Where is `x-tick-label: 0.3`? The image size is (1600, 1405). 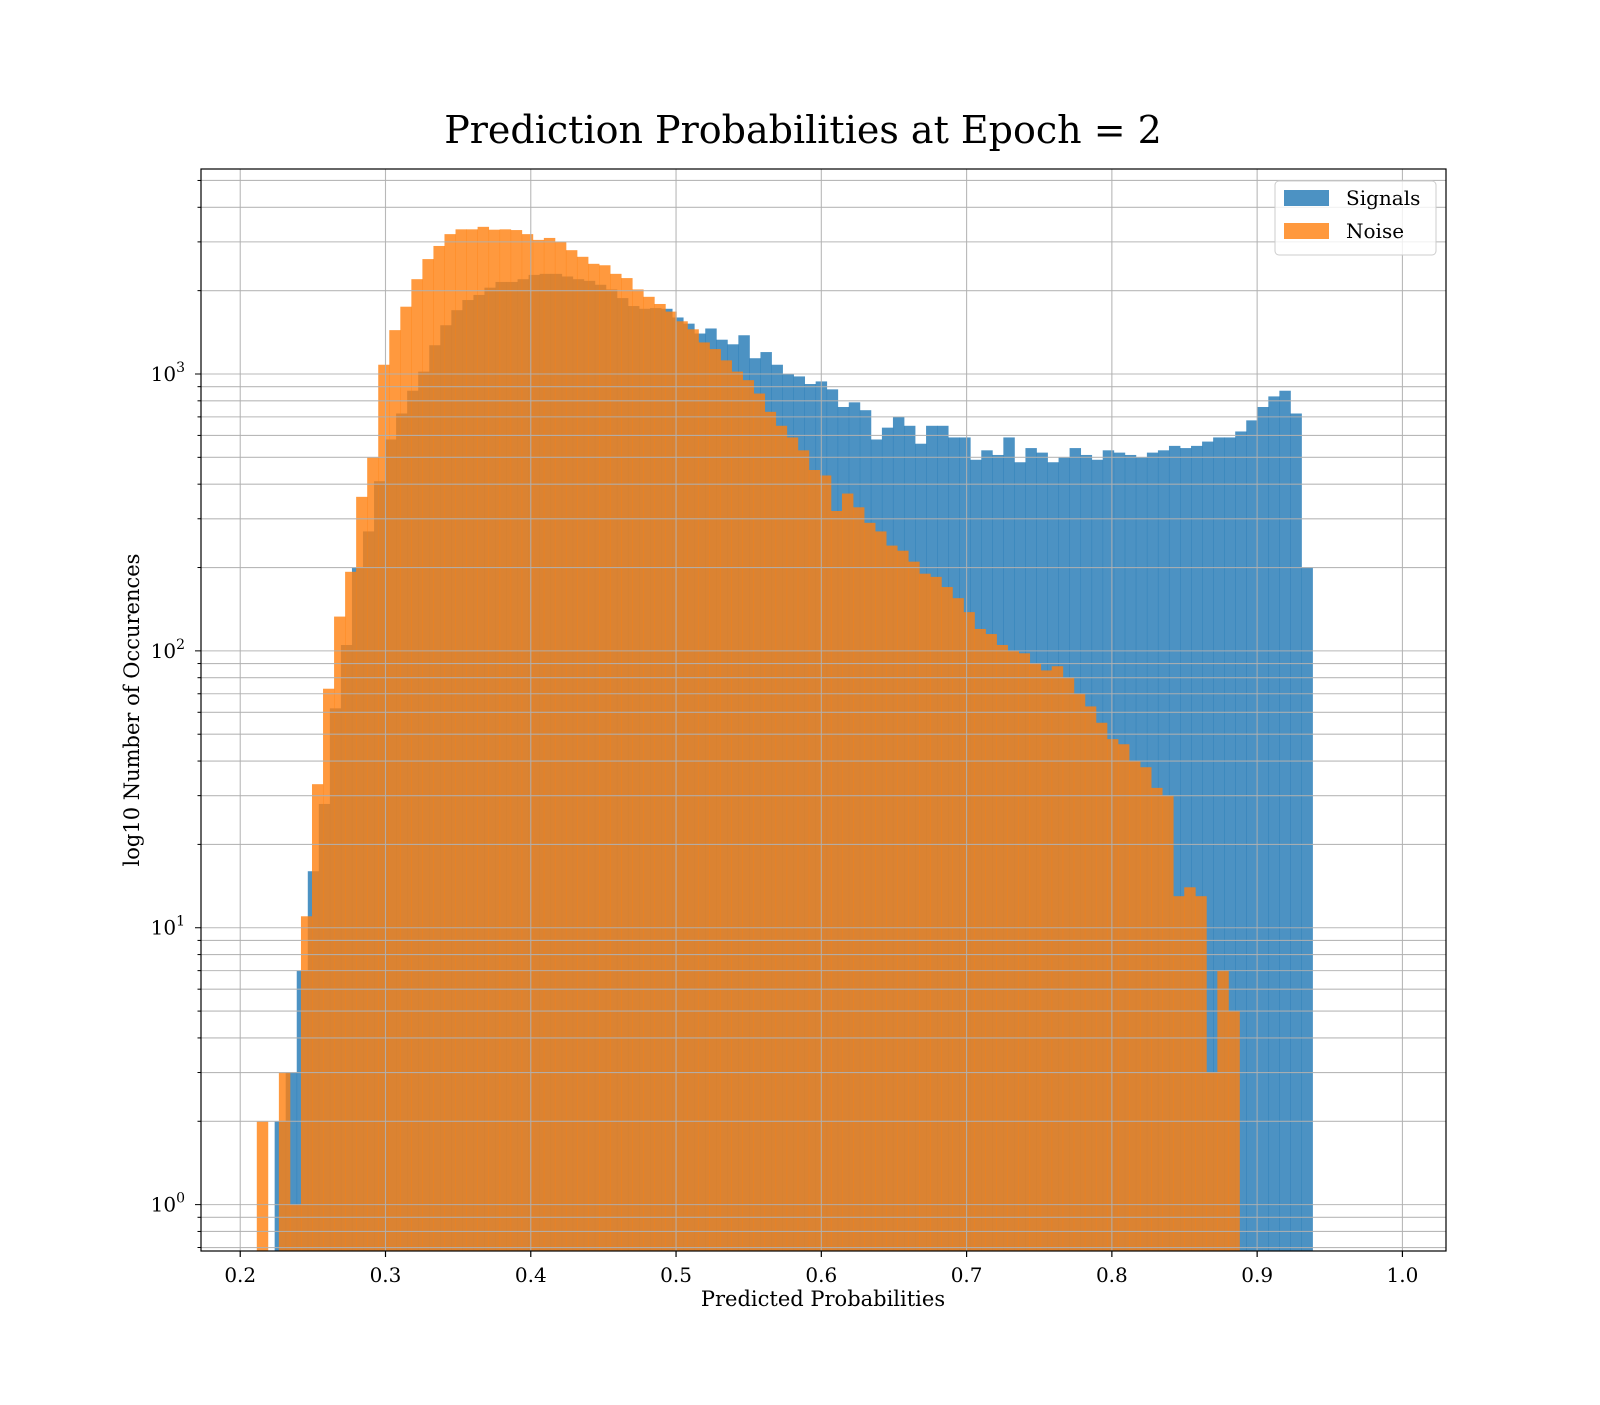
x-tick-label: 0.3 is located at coordinates (386, 1275).